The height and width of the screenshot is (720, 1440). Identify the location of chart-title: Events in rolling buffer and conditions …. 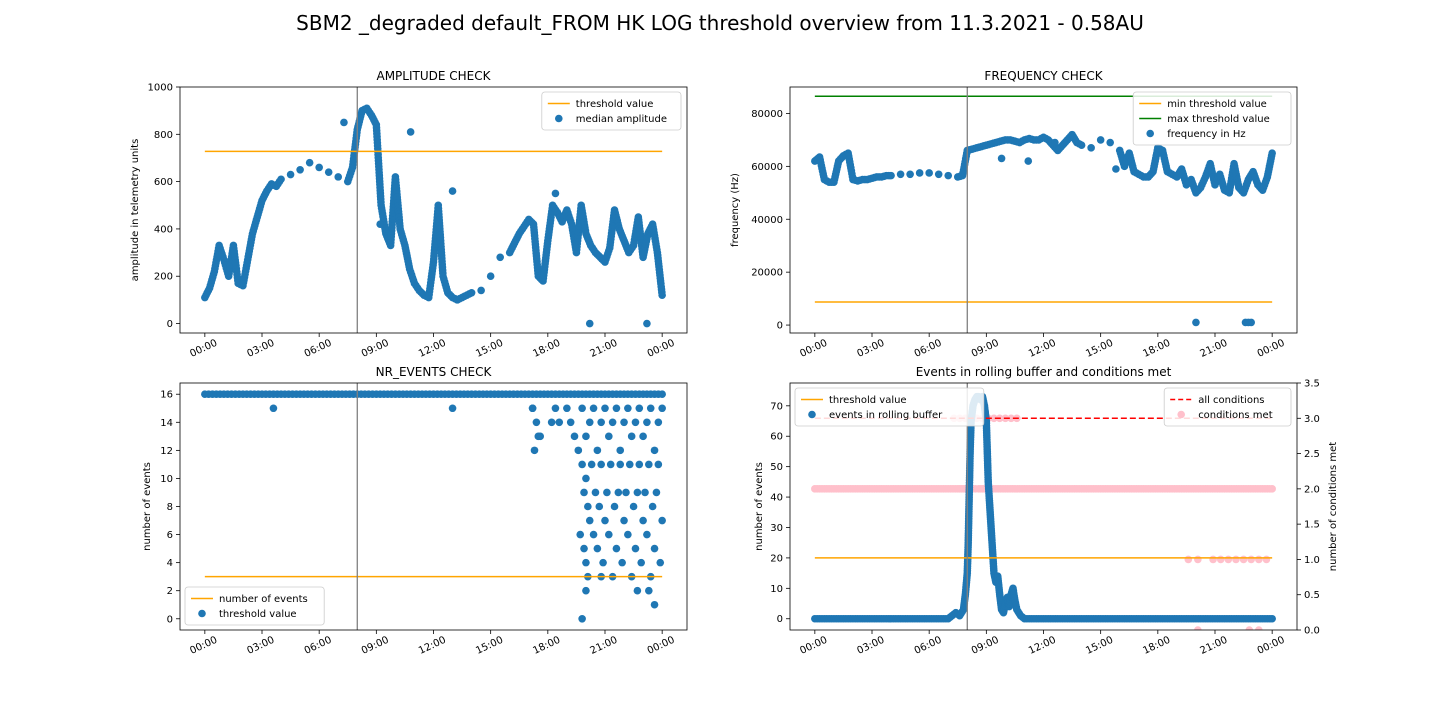
(1044, 372).